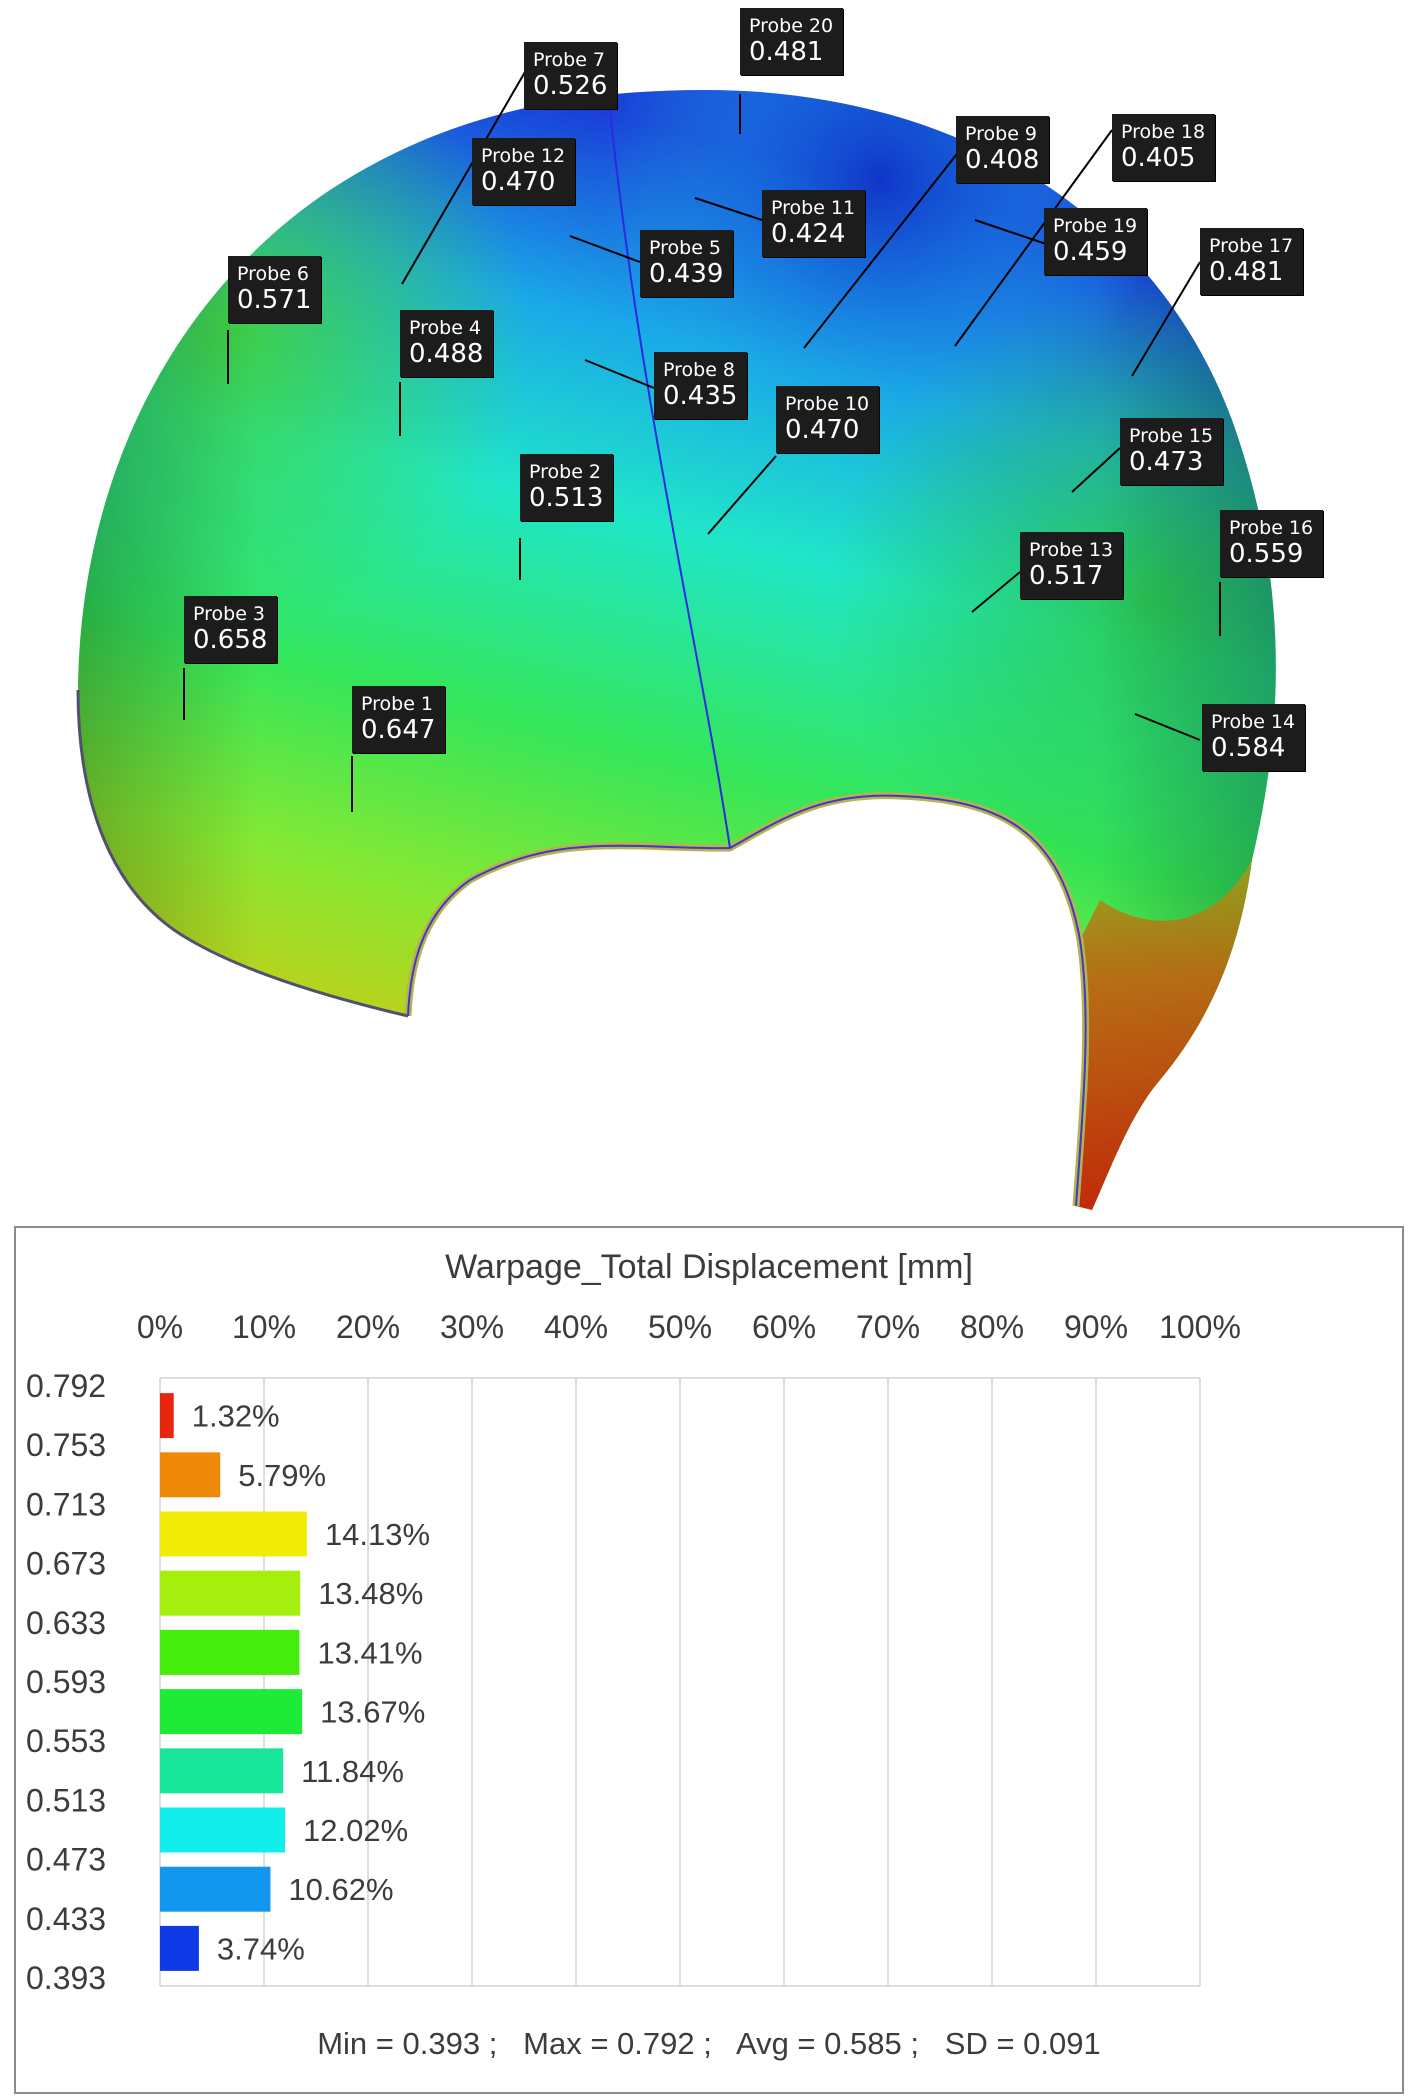  I want to click on probe-value: 0.435, so click(700, 396).